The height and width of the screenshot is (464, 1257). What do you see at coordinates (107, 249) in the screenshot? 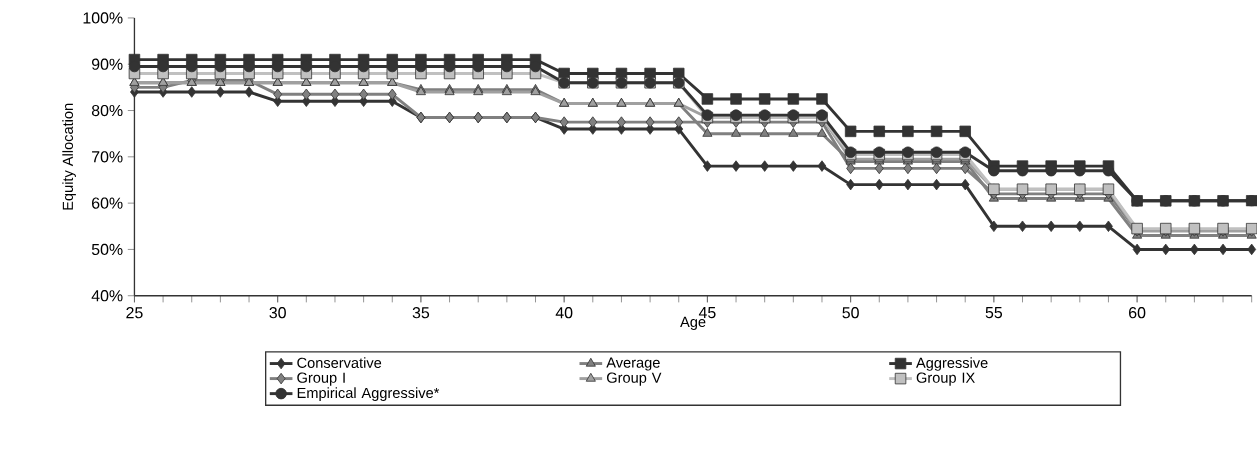
I see `y-tick-label: 50%` at bounding box center [107, 249].